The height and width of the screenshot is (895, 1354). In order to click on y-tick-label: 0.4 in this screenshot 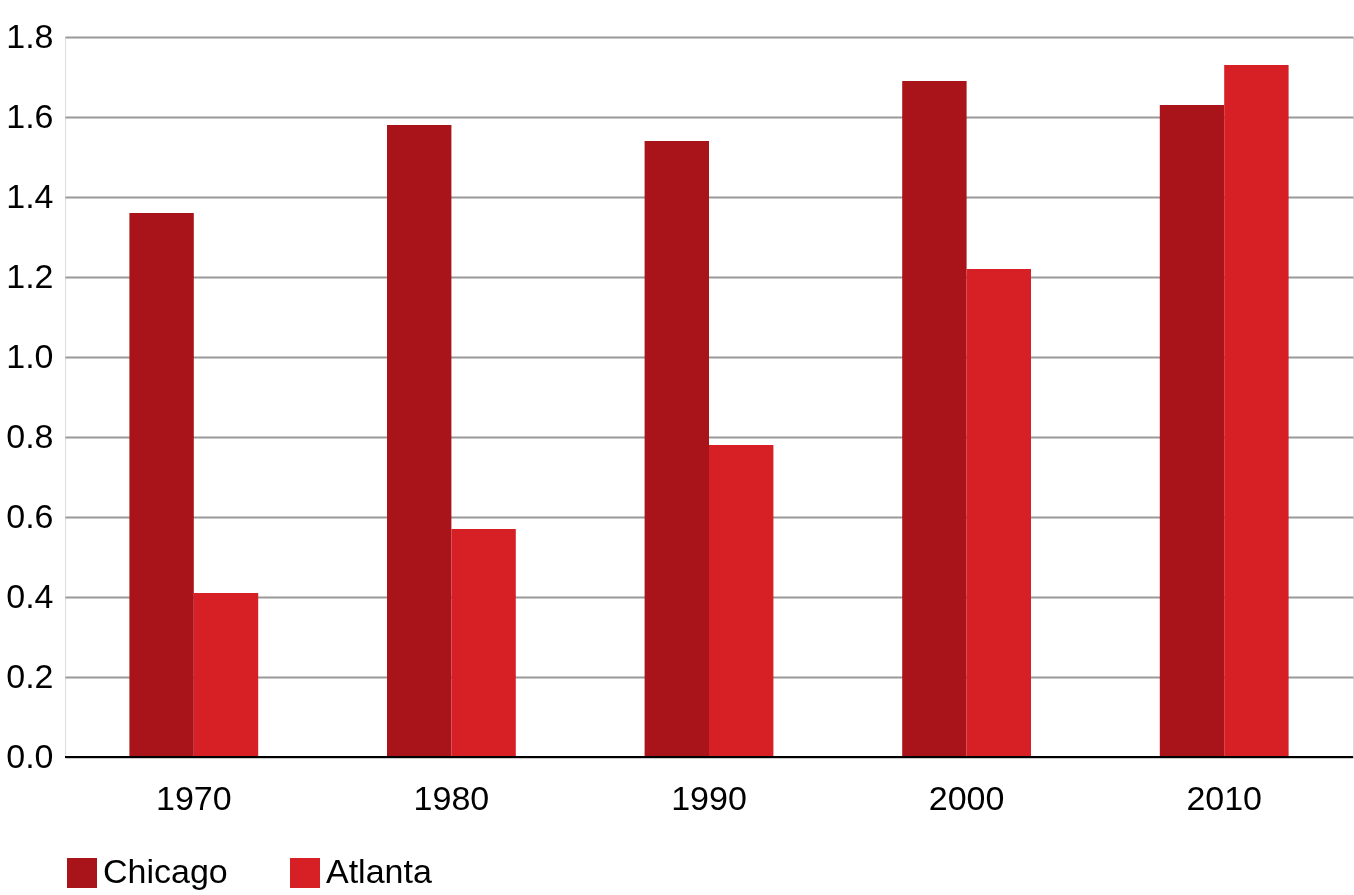, I will do `click(30, 595)`.